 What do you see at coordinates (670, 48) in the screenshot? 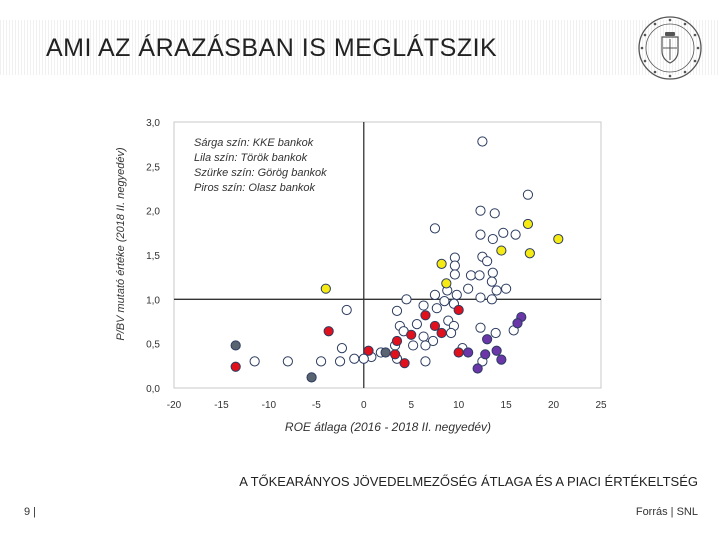
I see `mnb-seal-logo` at bounding box center [670, 48].